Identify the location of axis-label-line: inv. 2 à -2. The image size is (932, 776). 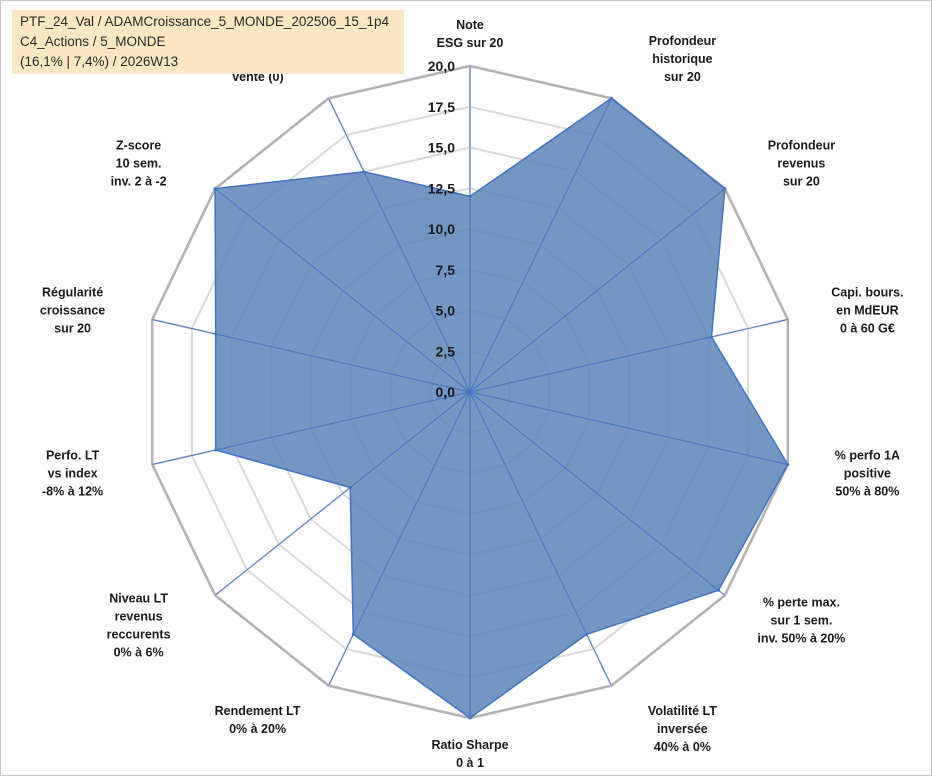
(139, 182).